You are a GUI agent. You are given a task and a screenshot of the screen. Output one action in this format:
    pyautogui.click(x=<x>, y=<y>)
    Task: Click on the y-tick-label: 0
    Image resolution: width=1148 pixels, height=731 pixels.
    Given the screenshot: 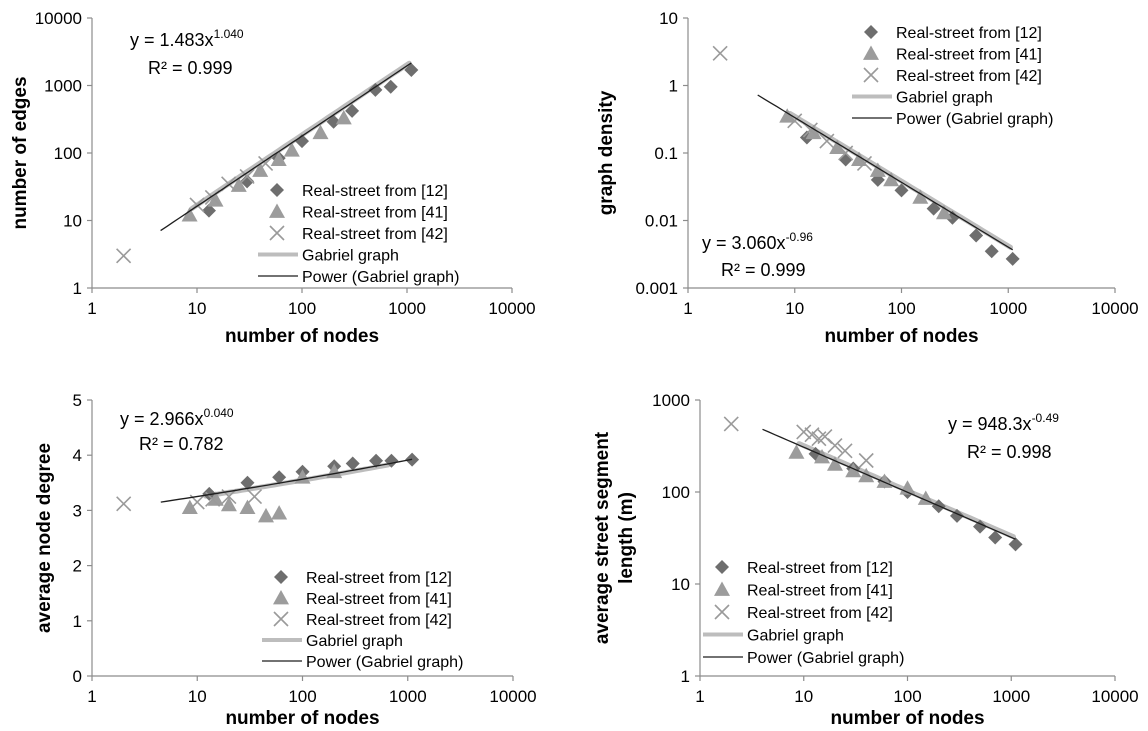 What is the action you would take?
    pyautogui.click(x=77, y=676)
    